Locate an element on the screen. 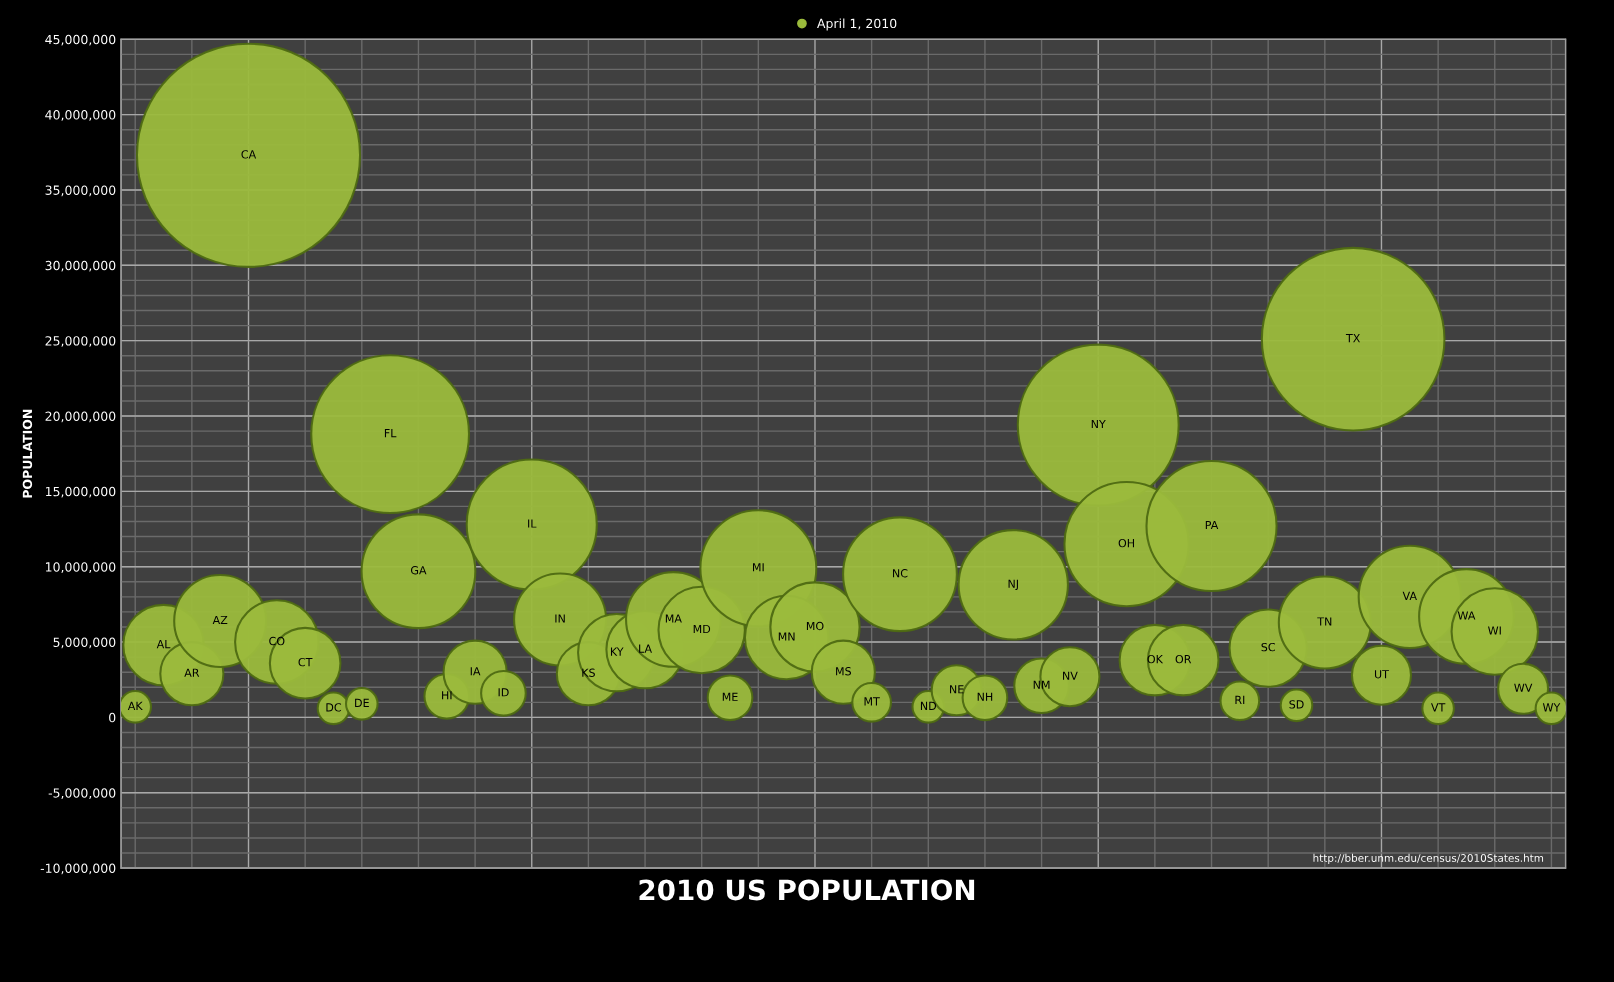 The height and width of the screenshot is (982, 1614). data-label: MS is located at coordinates (844, 671).